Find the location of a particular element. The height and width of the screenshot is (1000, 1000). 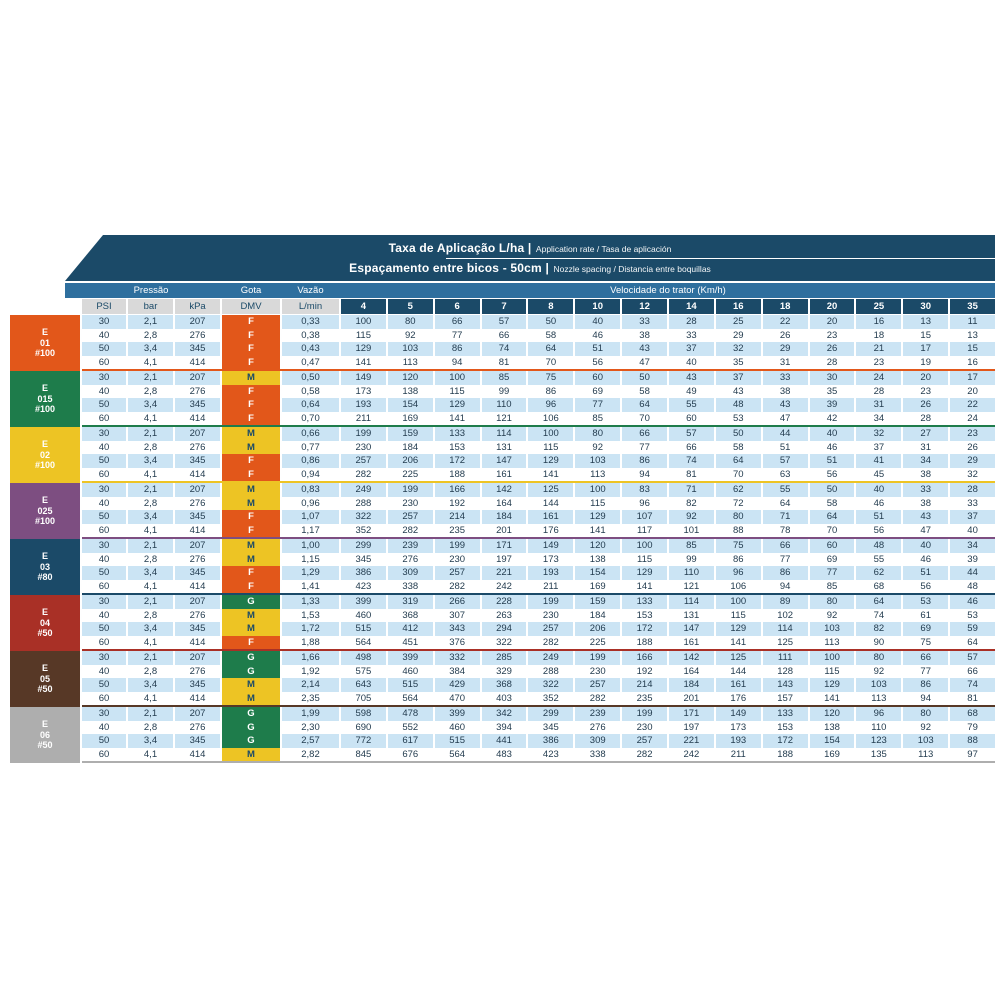

application-rate-cell: 44 is located at coordinates (785, 434).